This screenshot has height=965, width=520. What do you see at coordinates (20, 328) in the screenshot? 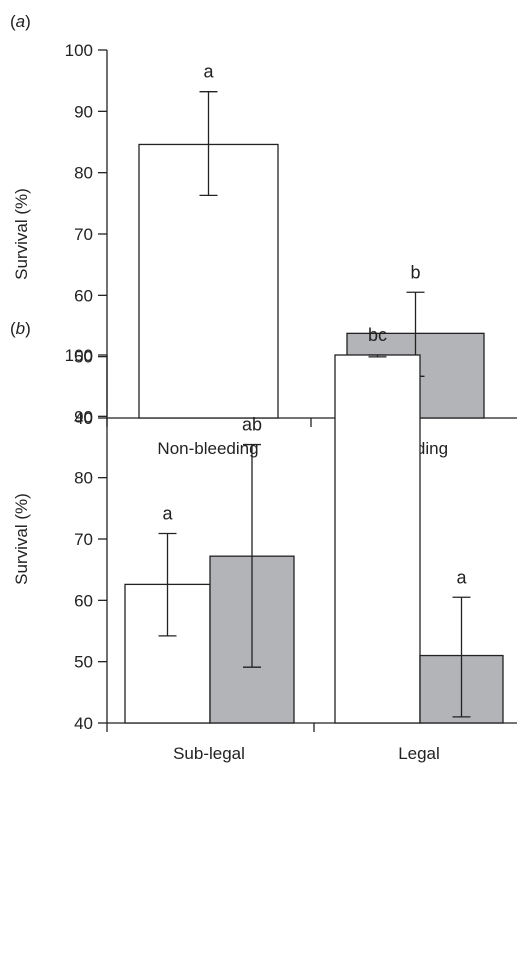
I see `panel-label: (b)` at bounding box center [20, 328].